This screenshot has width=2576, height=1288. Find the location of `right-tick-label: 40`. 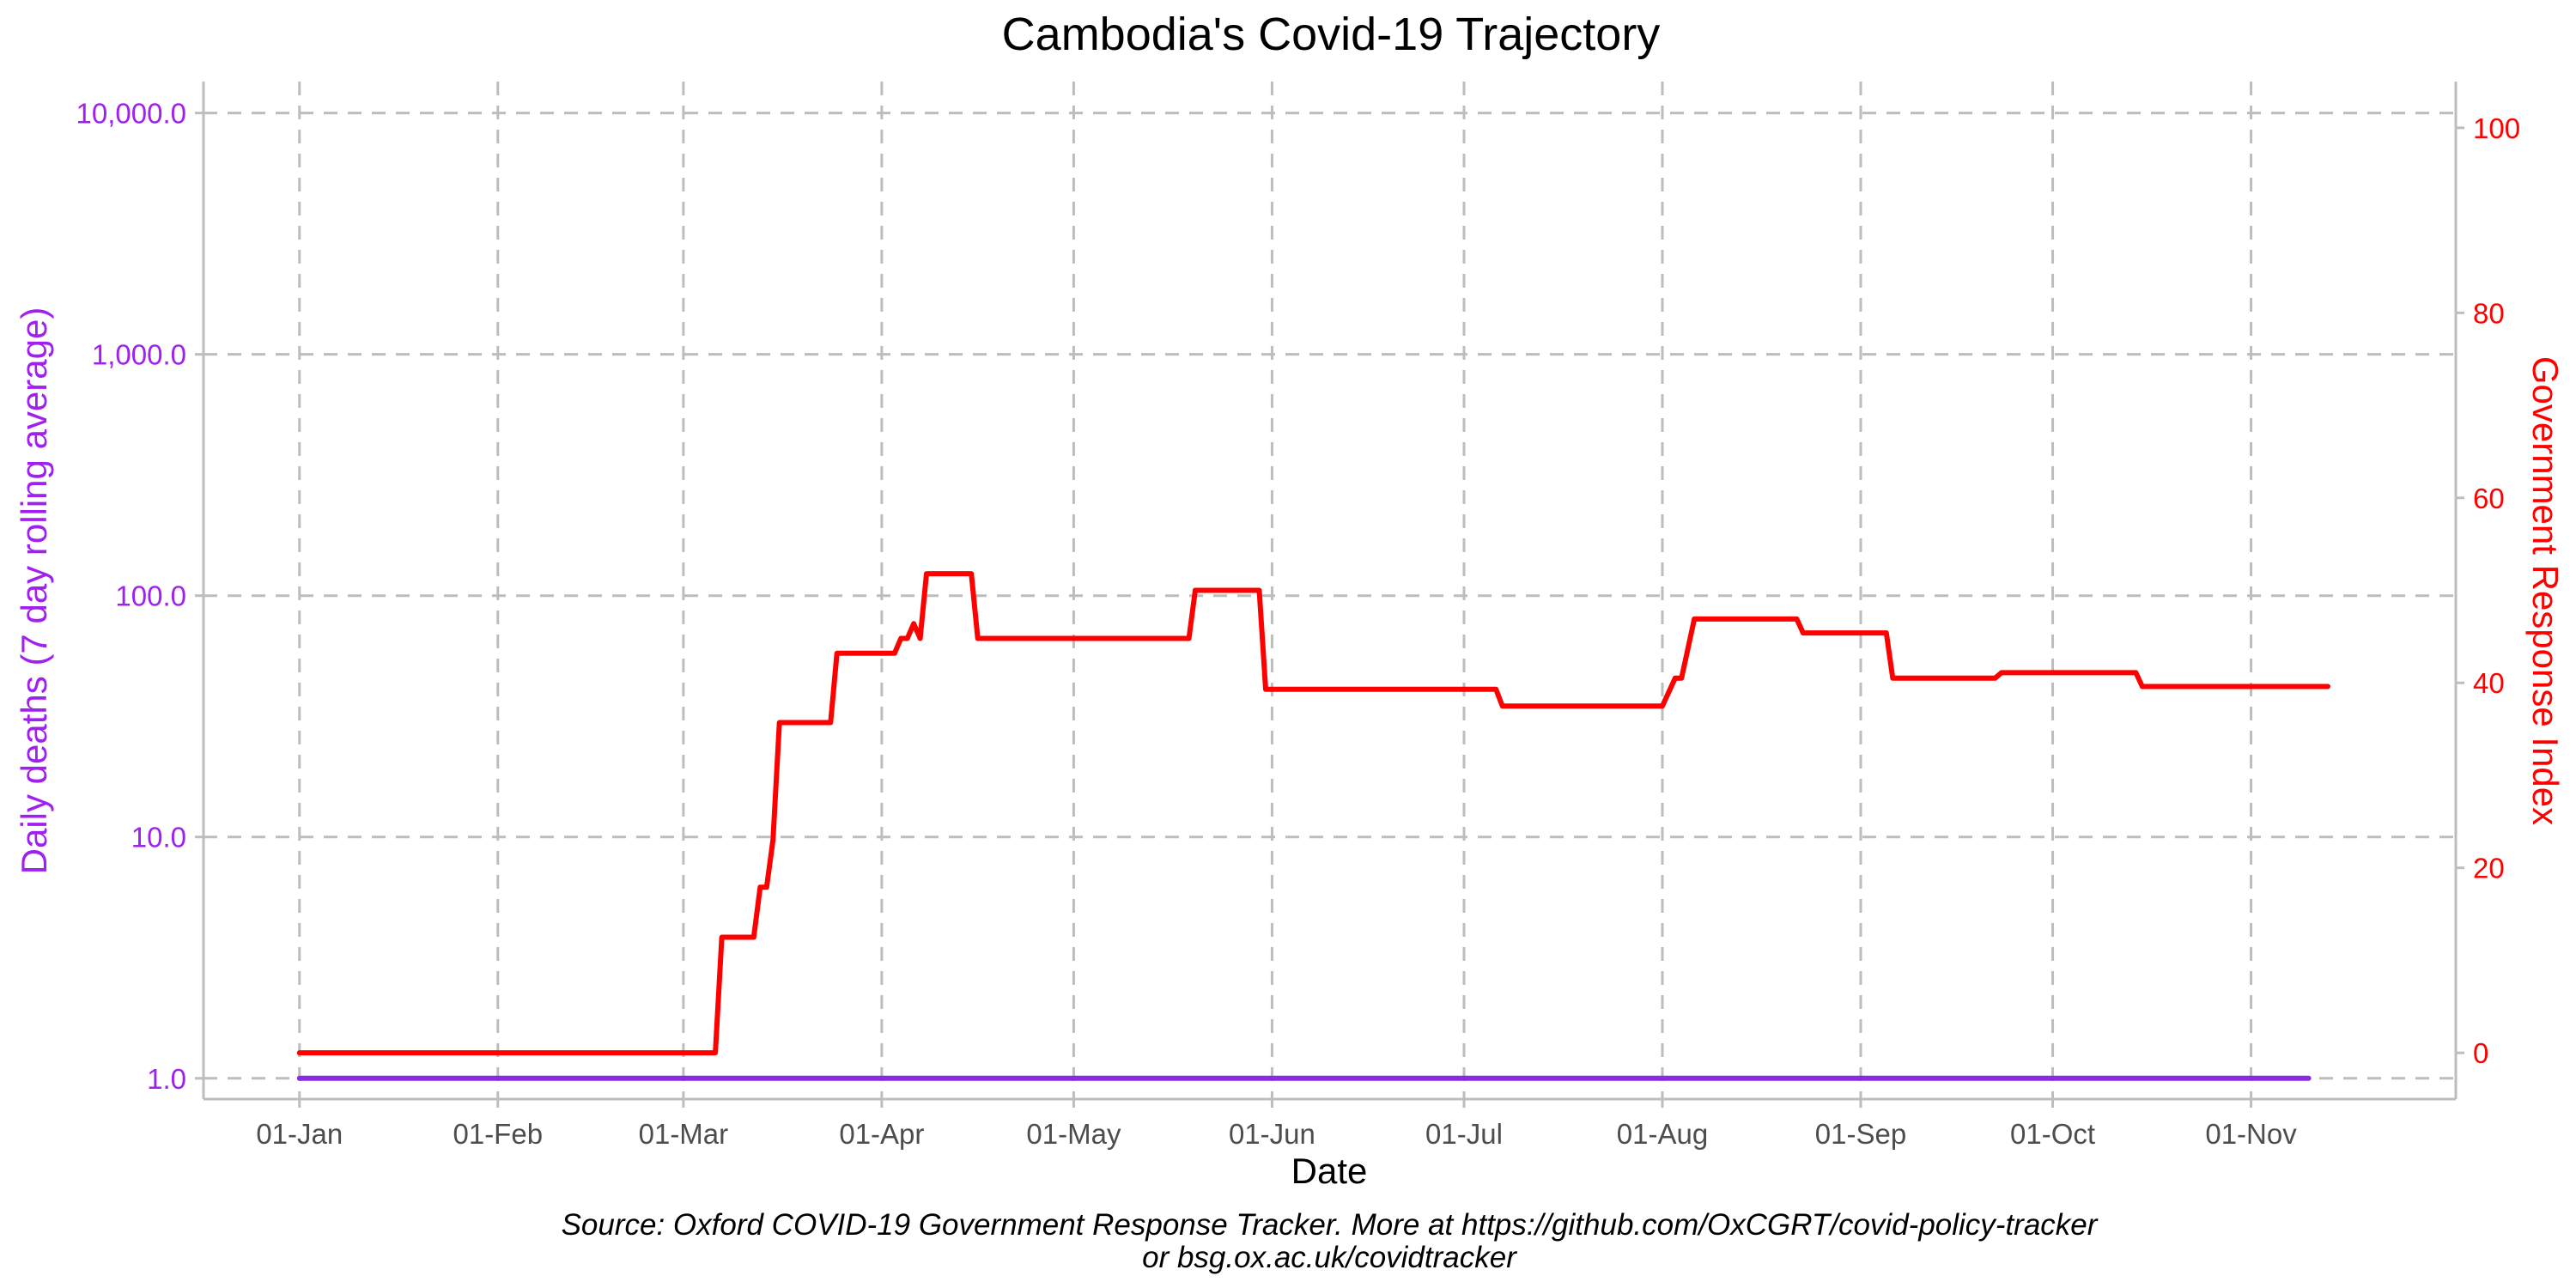

right-tick-label: 40 is located at coordinates (2489, 683).